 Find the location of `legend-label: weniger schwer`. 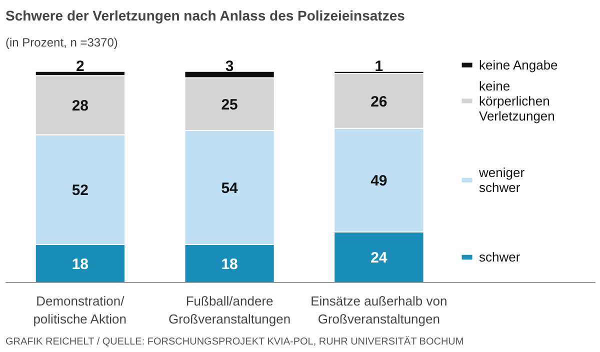

legend-label: weniger schwer is located at coordinates (502, 180).